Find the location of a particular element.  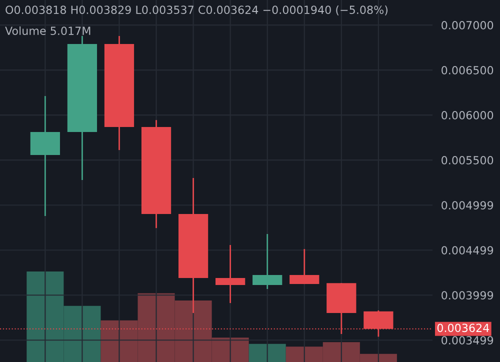

ref-line-label: 0.003624 is located at coordinates (463, 328).